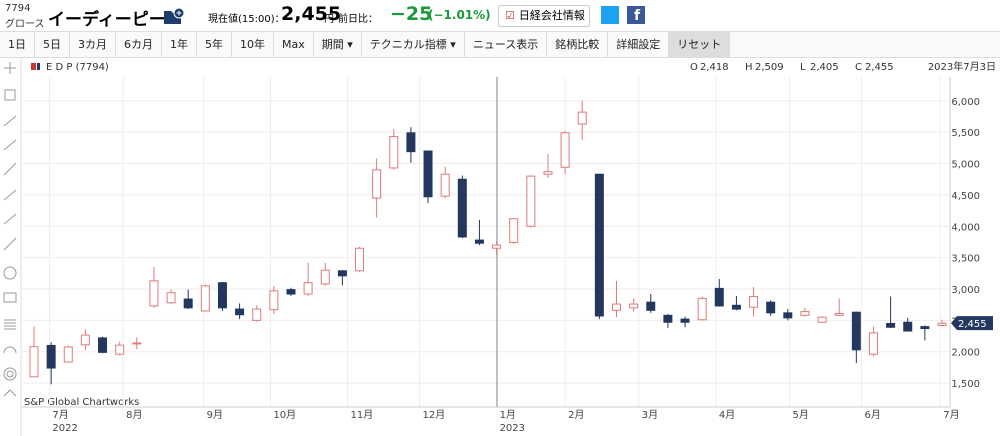 The width and height of the screenshot is (1000, 436). I want to click on y-tick-label: 1,500, so click(965, 384).